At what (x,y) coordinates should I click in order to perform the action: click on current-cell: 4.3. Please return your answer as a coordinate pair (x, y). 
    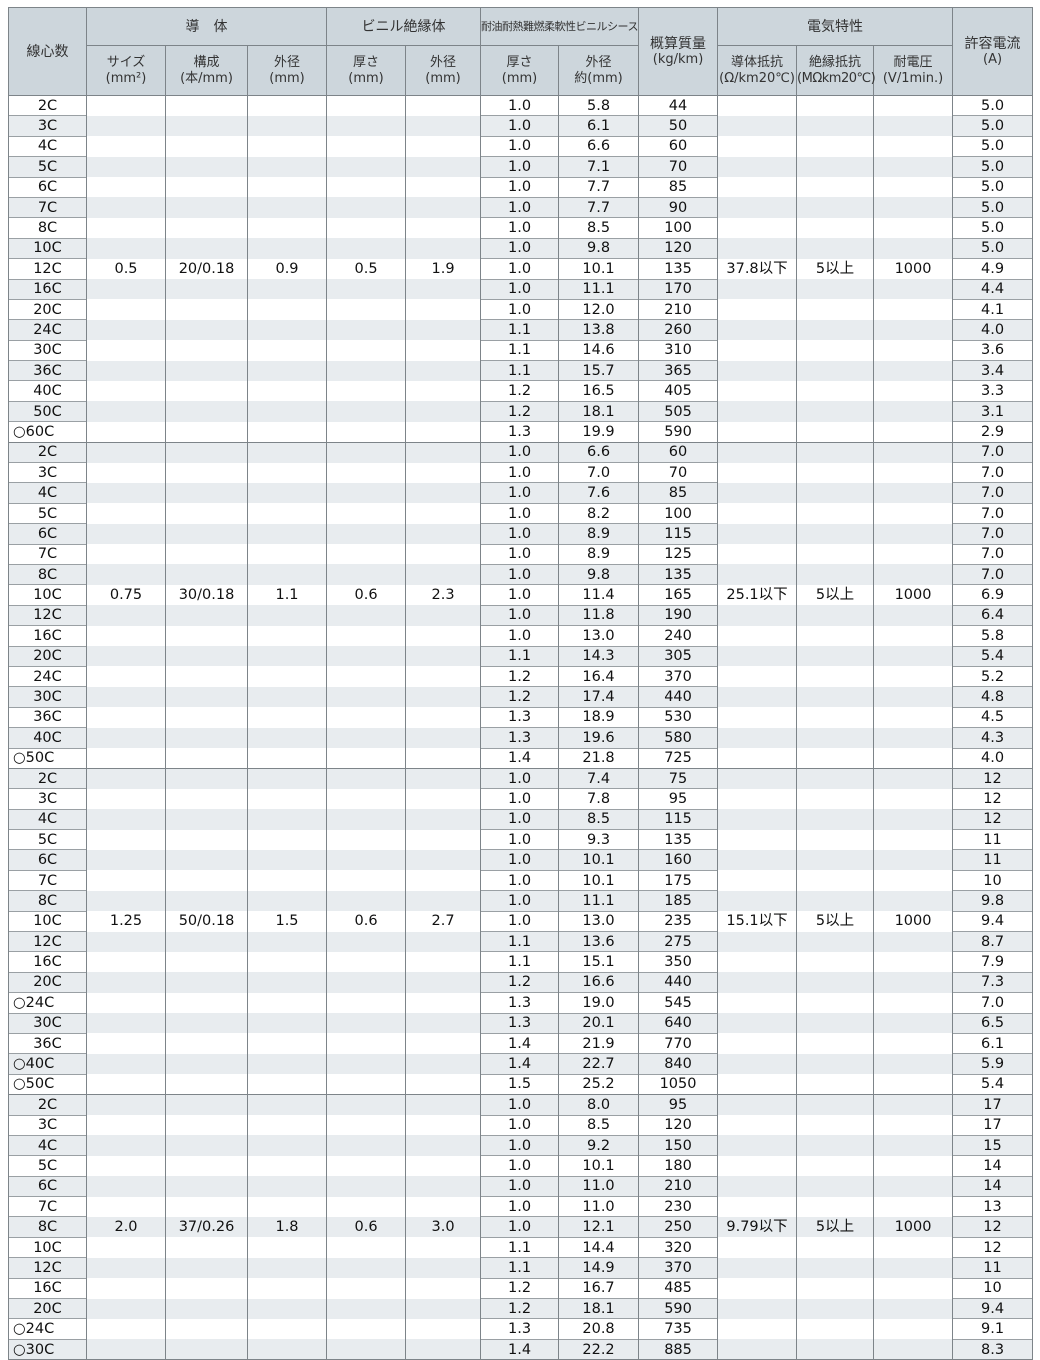
    Looking at the image, I should click on (993, 737).